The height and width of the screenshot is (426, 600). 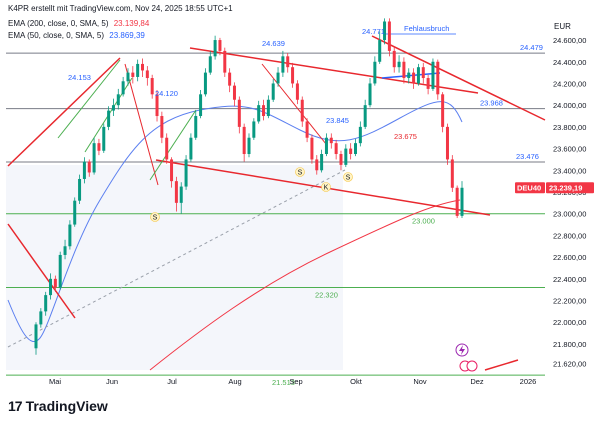 What do you see at coordinates (292, 381) in the screenshot?
I see `time-axis: Mai Jun Jul Aug Sep Okt Nov Dez 2026` at bounding box center [292, 381].